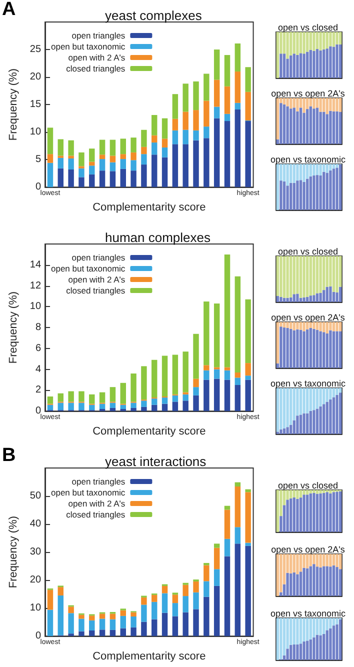 The width and height of the screenshot is (354, 667). Describe the element at coordinates (36, 264) in the screenshot. I see `y-tick-label: 14` at that location.